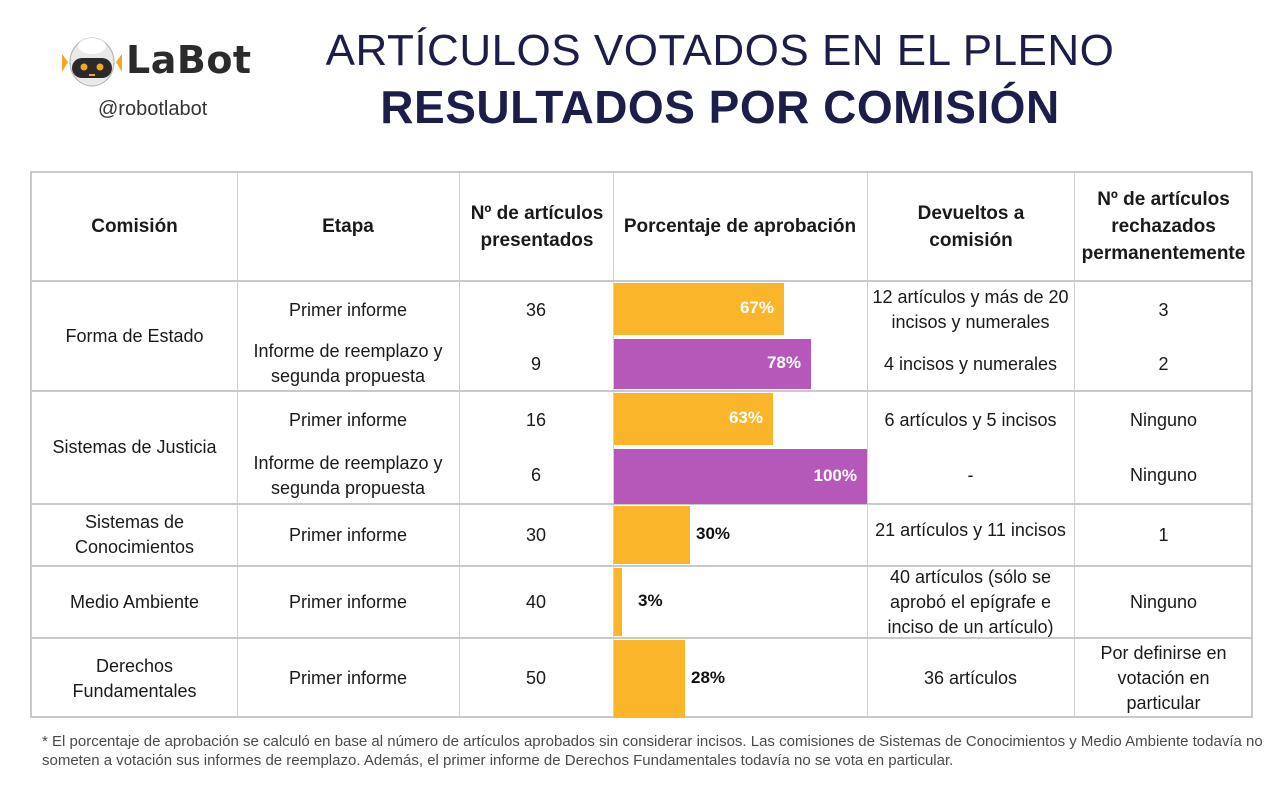 This screenshot has width=1285, height=800. I want to click on row-presentados: 50, so click(536, 678).